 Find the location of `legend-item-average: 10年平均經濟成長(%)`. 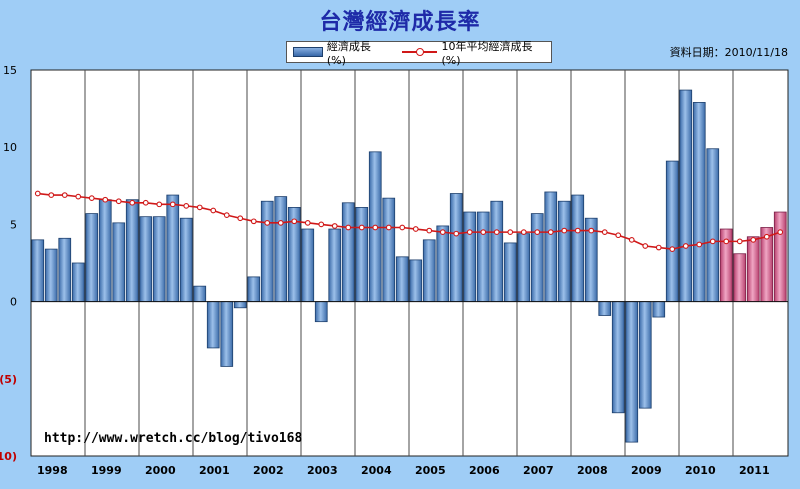

legend-item-average: 10年平均經濟成長(%) is located at coordinates (476, 52).